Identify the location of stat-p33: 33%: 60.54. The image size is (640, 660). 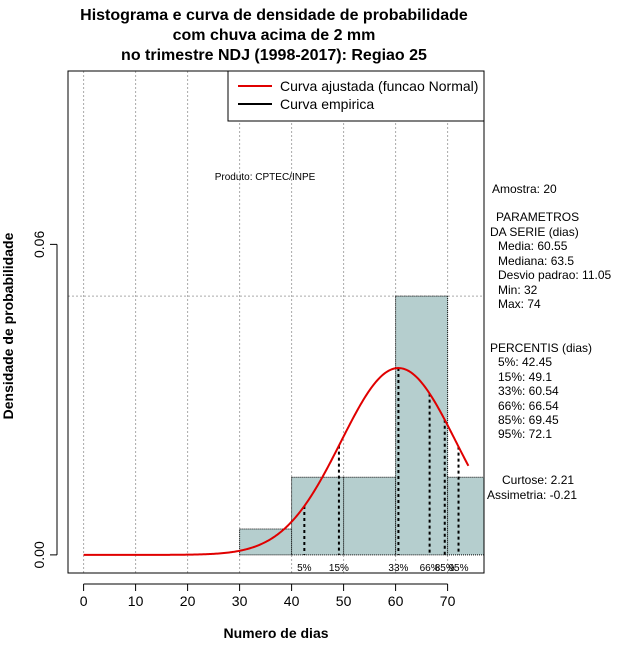
(528, 391).